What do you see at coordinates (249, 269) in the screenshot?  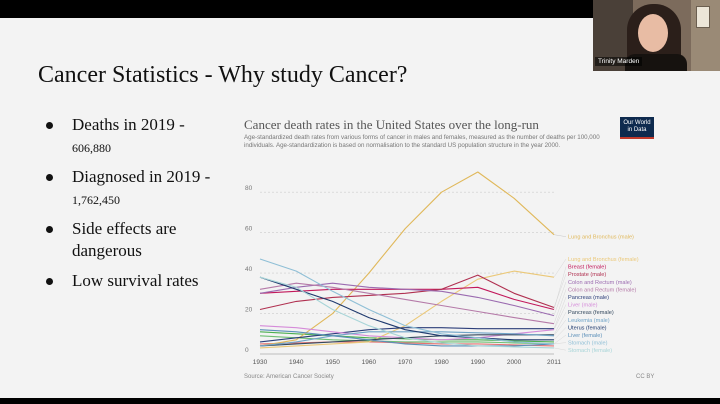 I see `y-tick-label: 40` at bounding box center [249, 269].